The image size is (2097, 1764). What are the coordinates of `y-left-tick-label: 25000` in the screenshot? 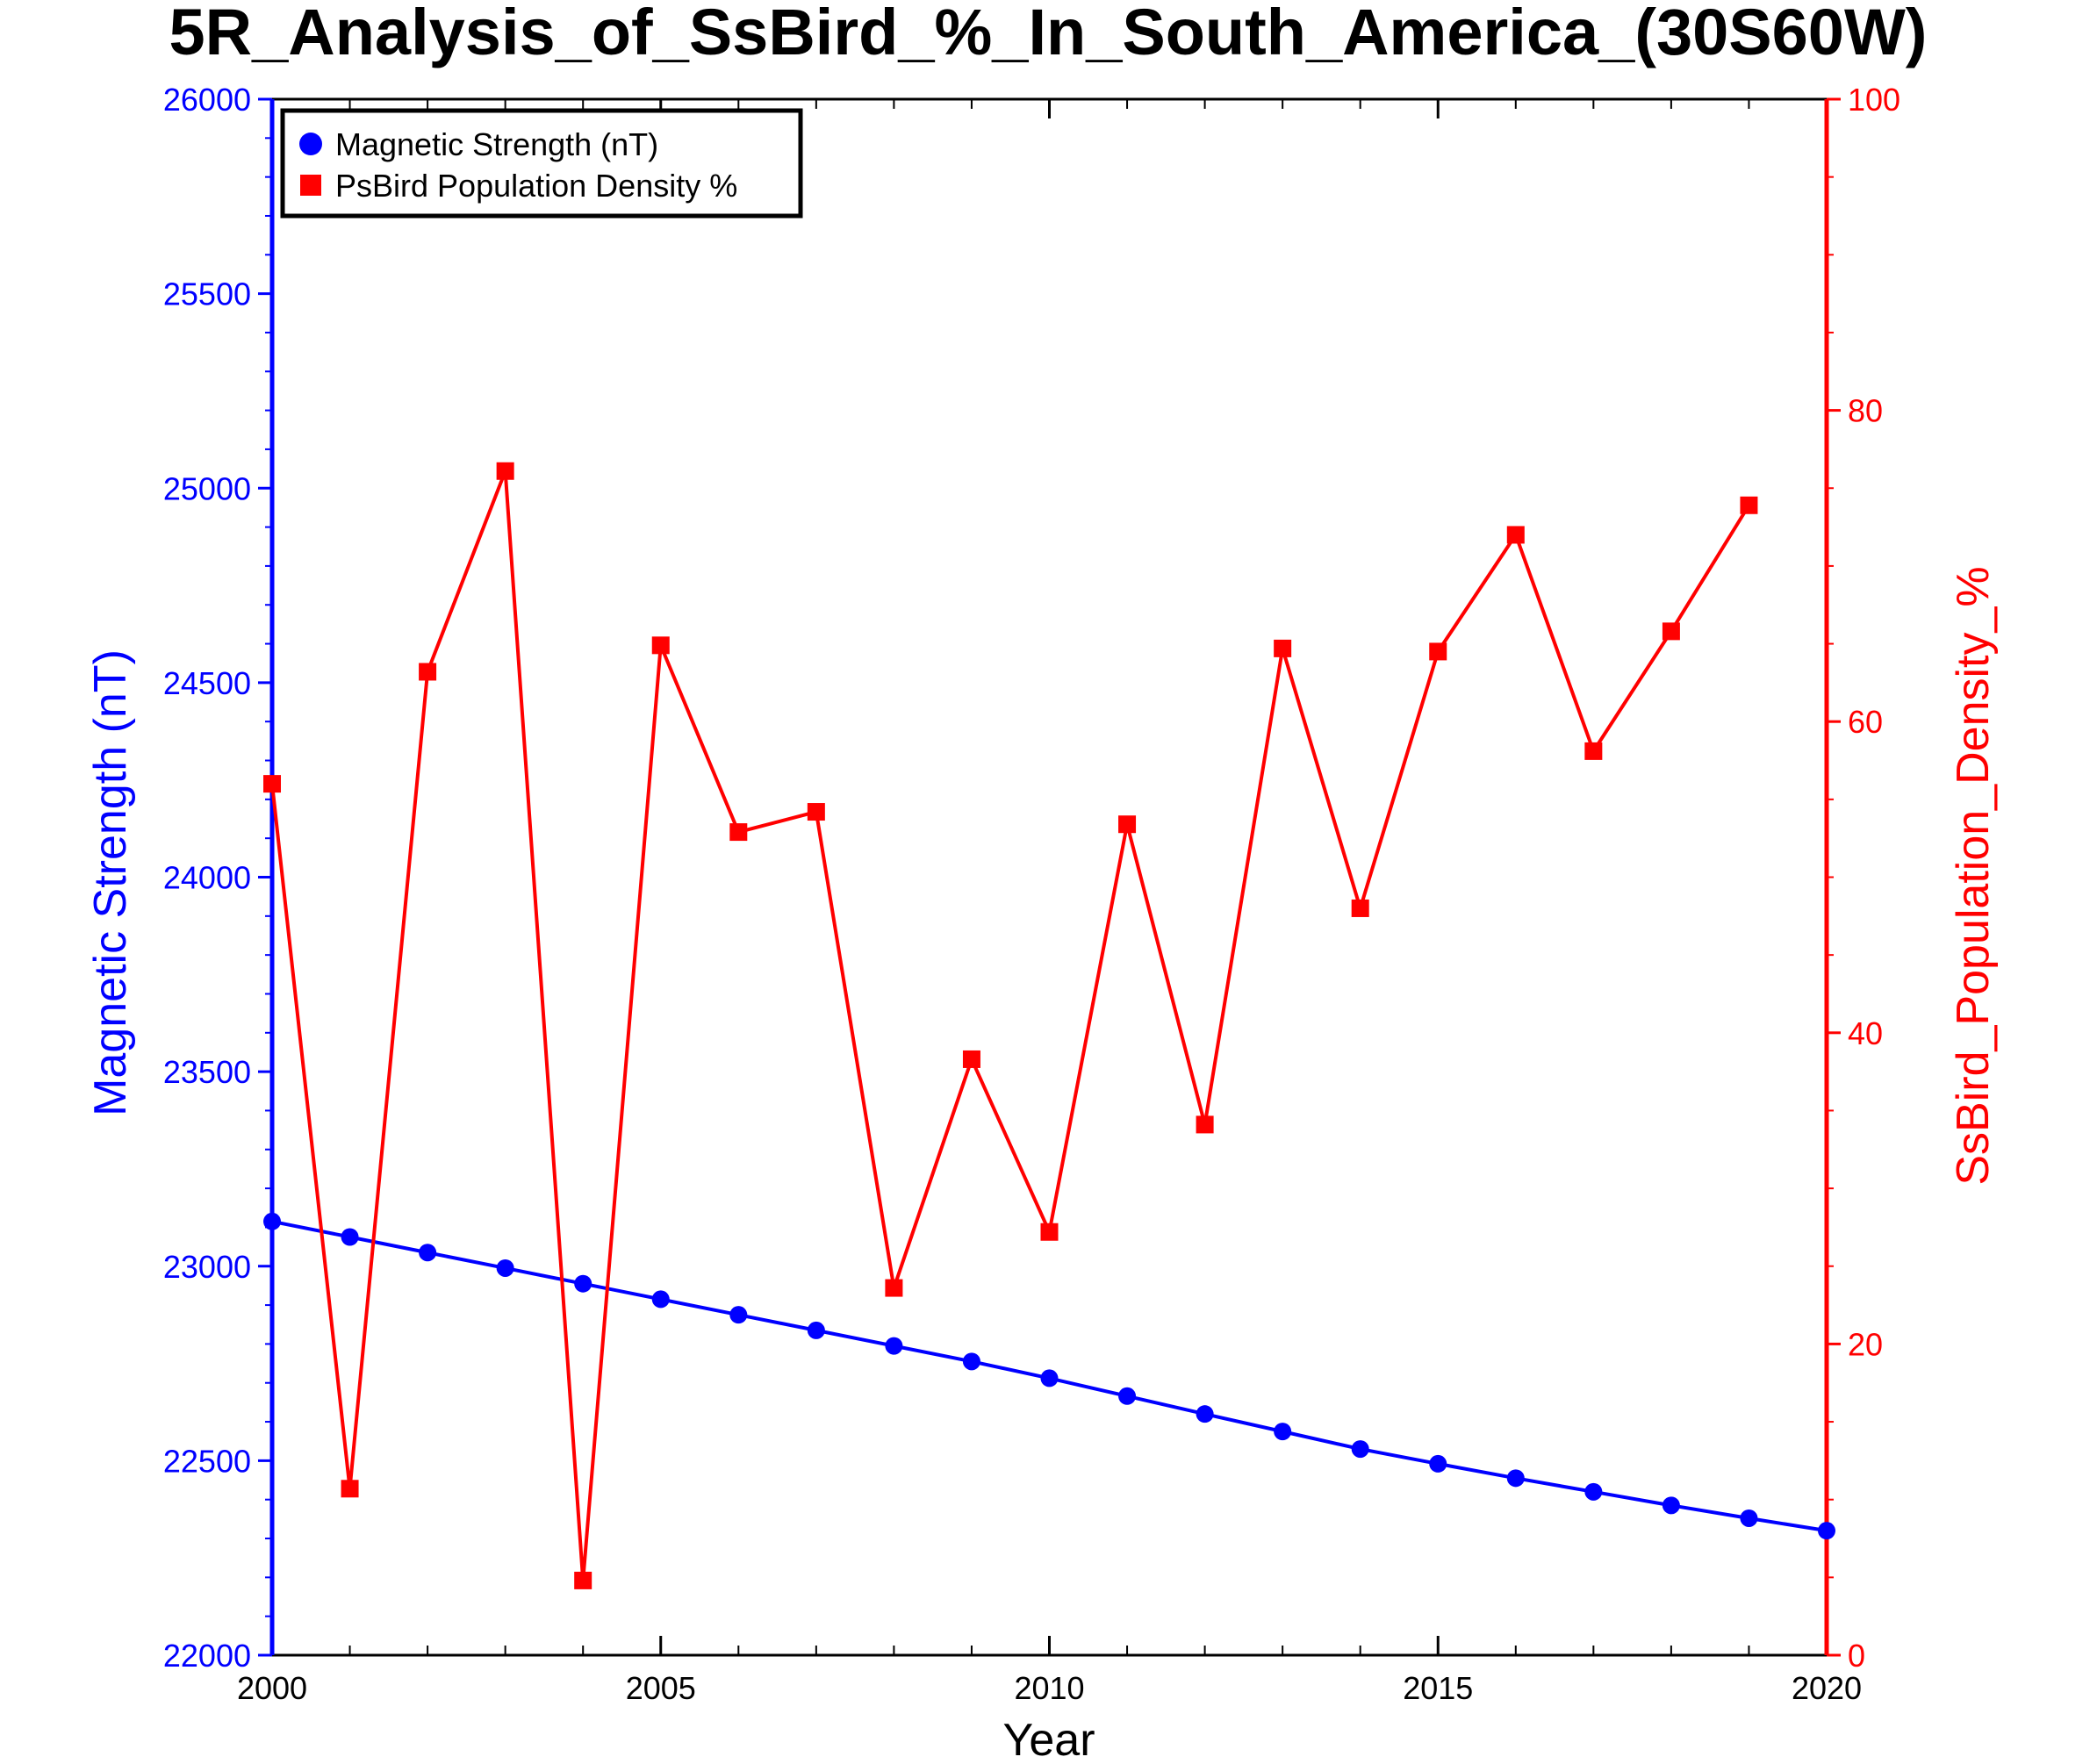 It's located at (207, 488).